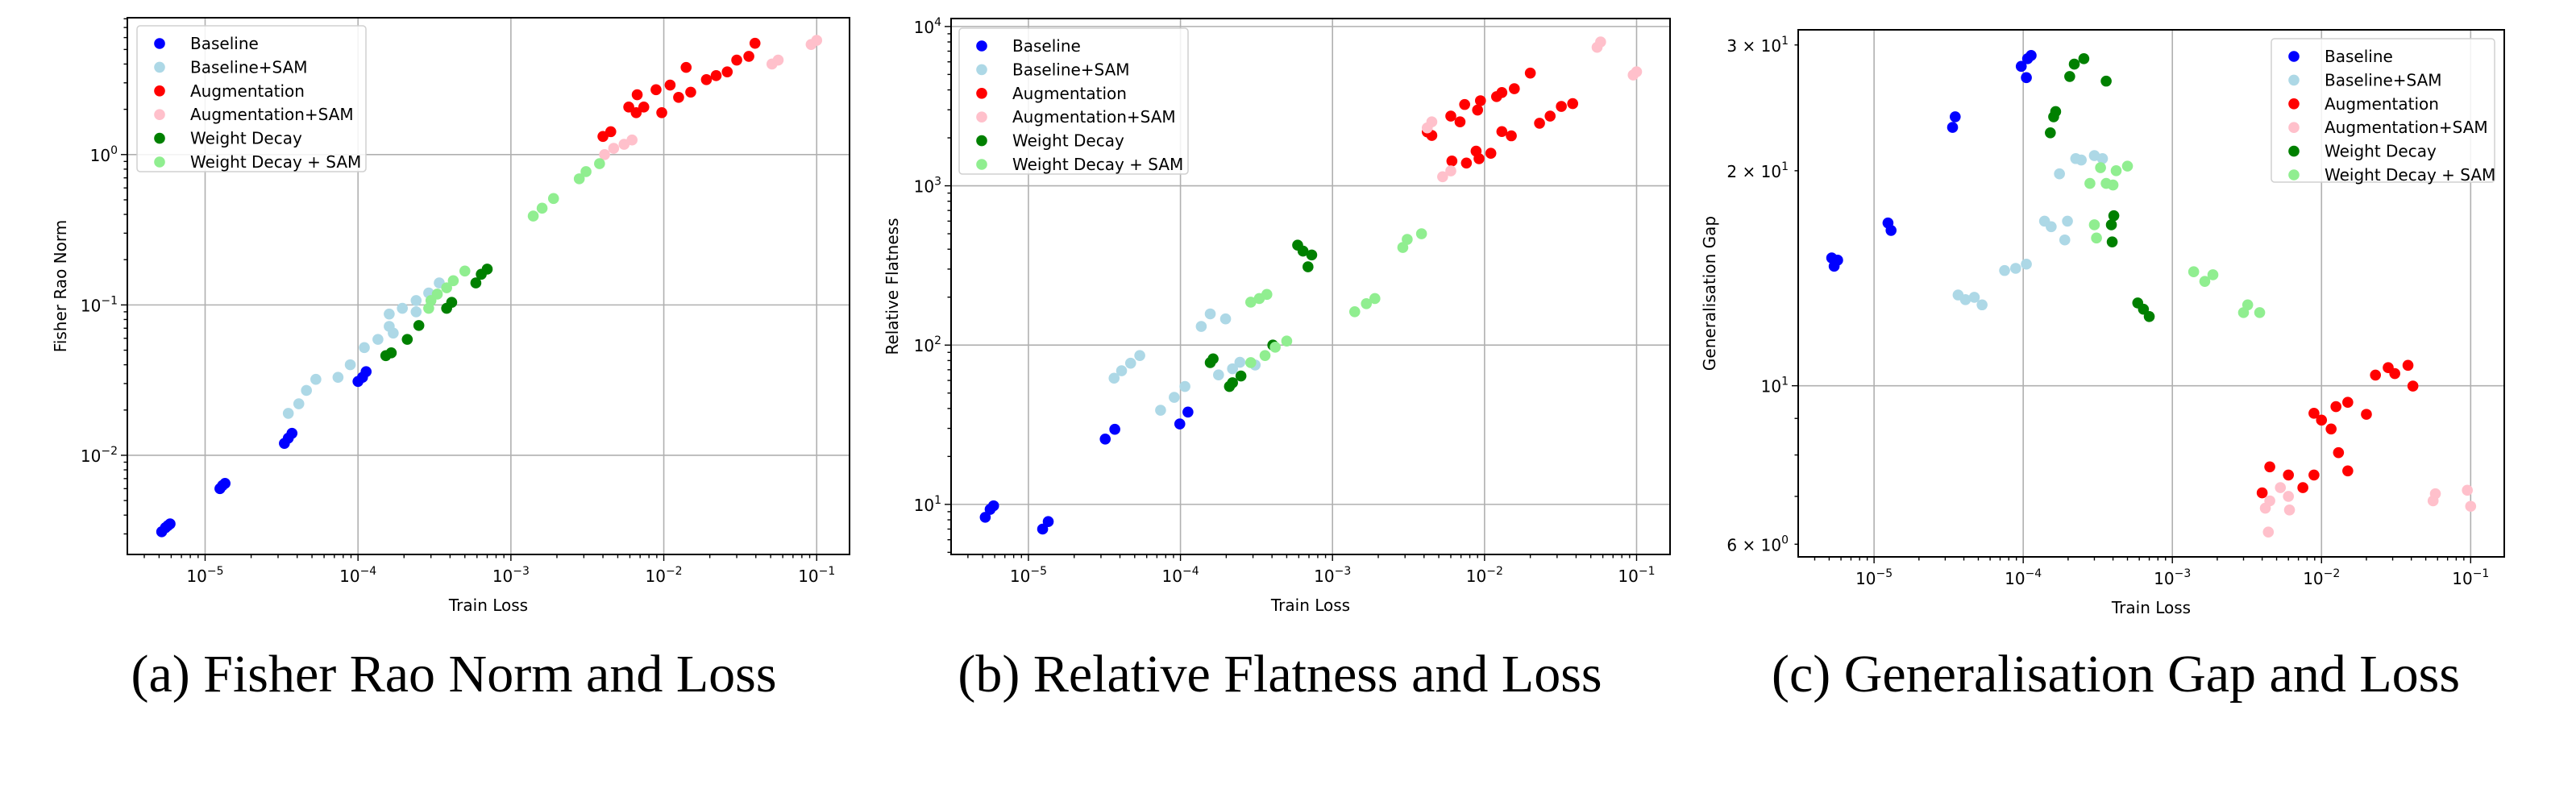 The height and width of the screenshot is (793, 2576). What do you see at coordinates (109, 300) in the screenshot?
I see `y-tick-exponent: −1` at bounding box center [109, 300].